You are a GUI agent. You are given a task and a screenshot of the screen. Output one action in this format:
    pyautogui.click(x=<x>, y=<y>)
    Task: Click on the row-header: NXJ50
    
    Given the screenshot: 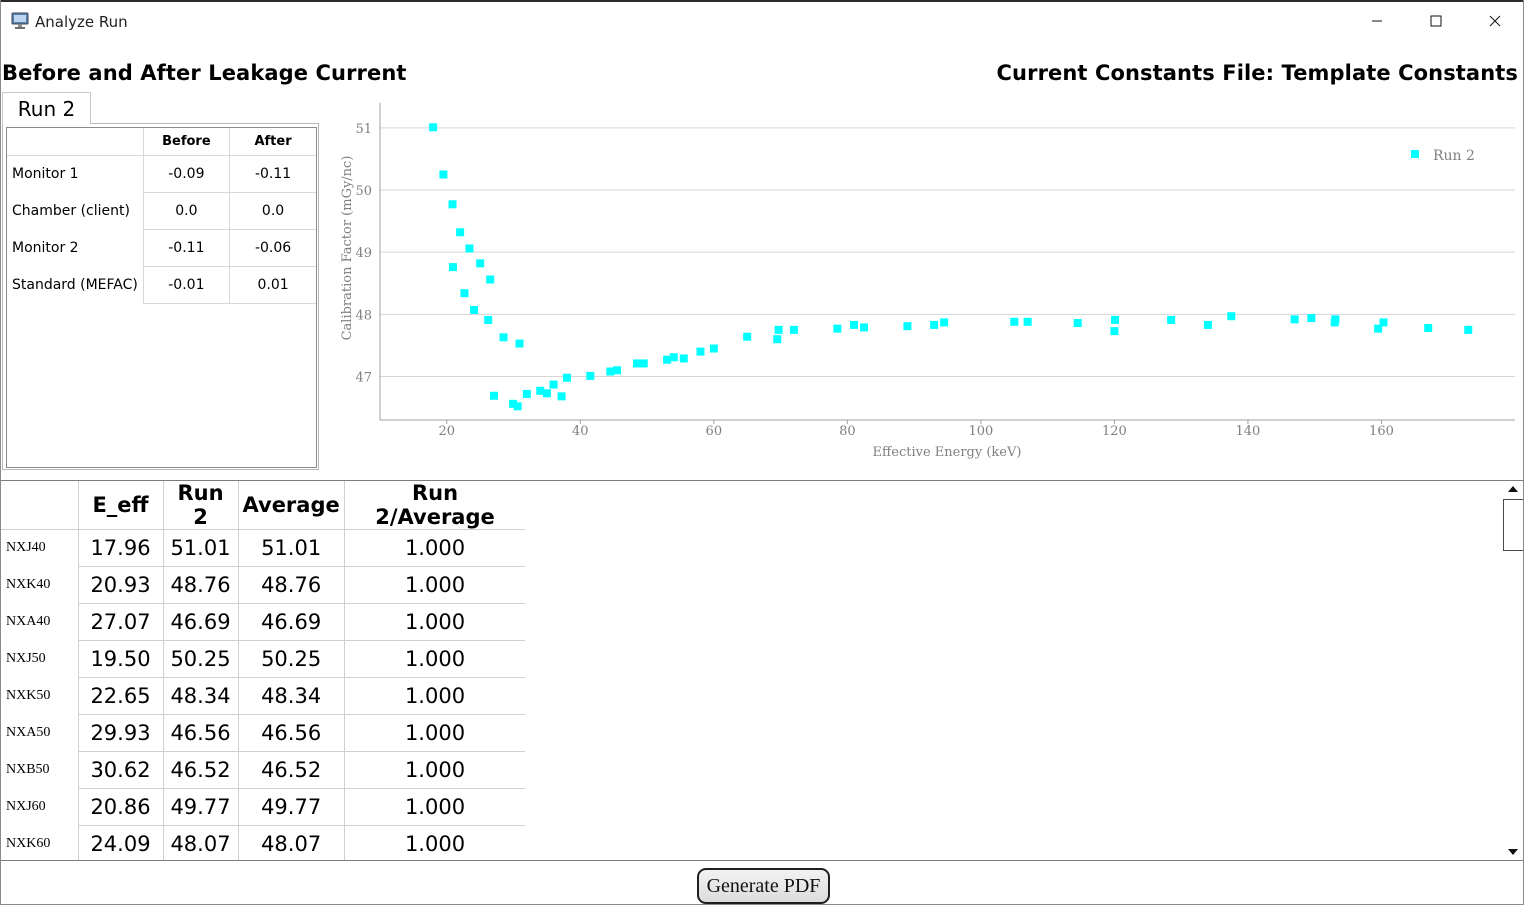 What is the action you would take?
    pyautogui.click(x=26, y=658)
    